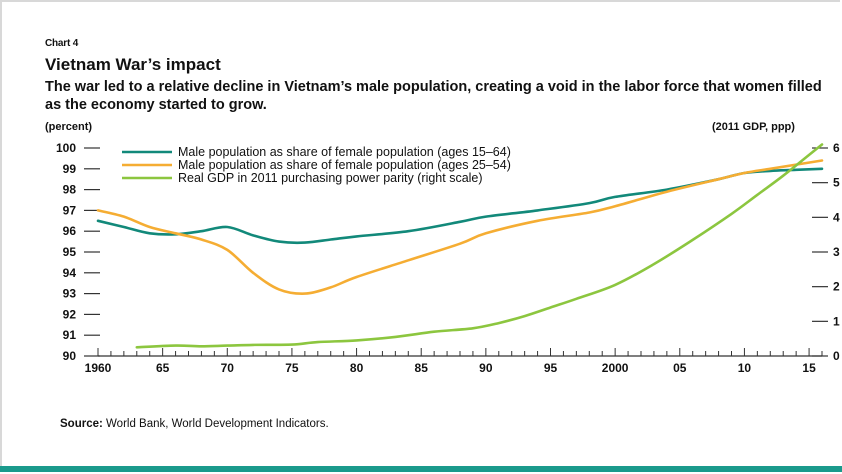 The height and width of the screenshot is (474, 842). What do you see at coordinates (422, 368) in the screenshot?
I see `x-tick-label: 85` at bounding box center [422, 368].